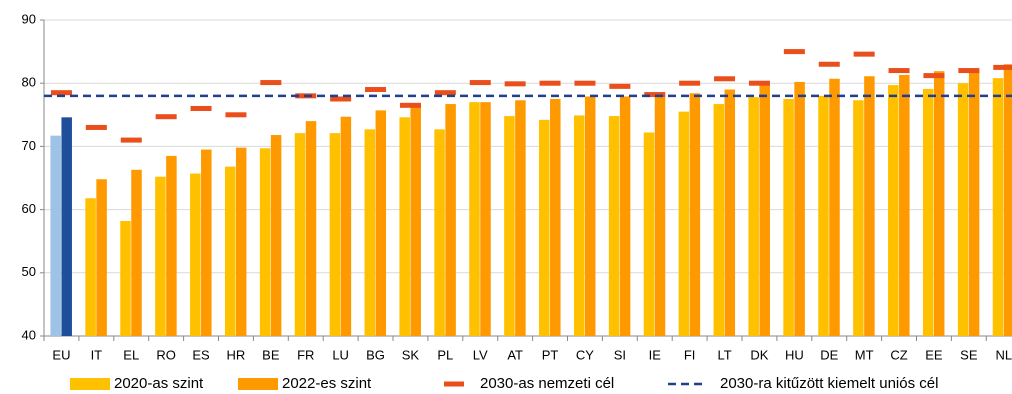 The height and width of the screenshot is (394, 1012). I want to click on x-tick-label: MT, so click(864, 354).